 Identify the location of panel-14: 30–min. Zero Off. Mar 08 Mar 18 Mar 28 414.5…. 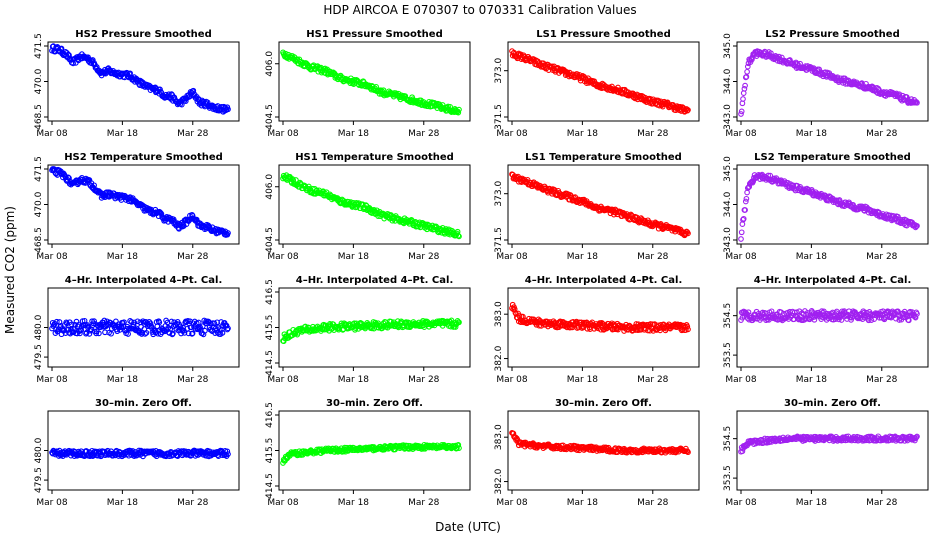
(368, 453).